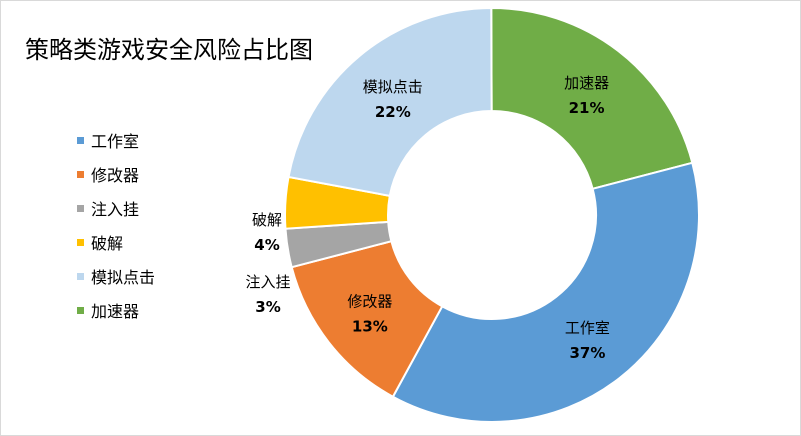  I want to click on legend-label: 加速器, so click(115, 311).